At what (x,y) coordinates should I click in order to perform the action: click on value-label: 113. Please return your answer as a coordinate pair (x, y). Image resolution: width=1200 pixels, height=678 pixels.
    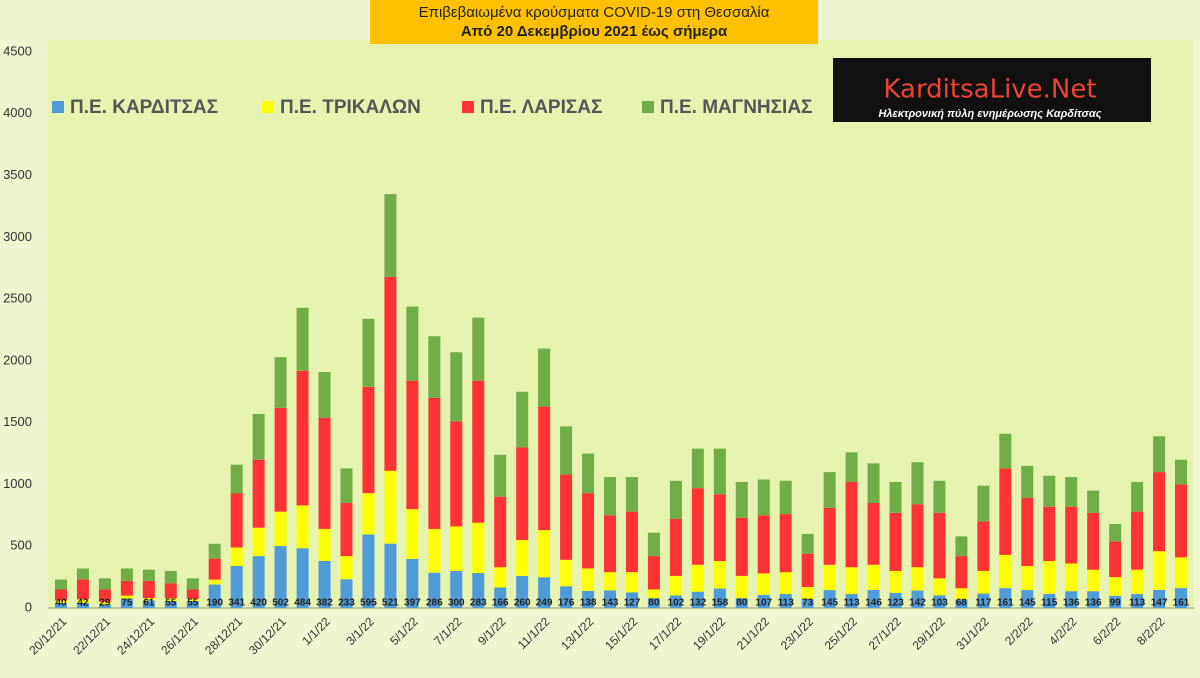
    Looking at the image, I should click on (852, 603).